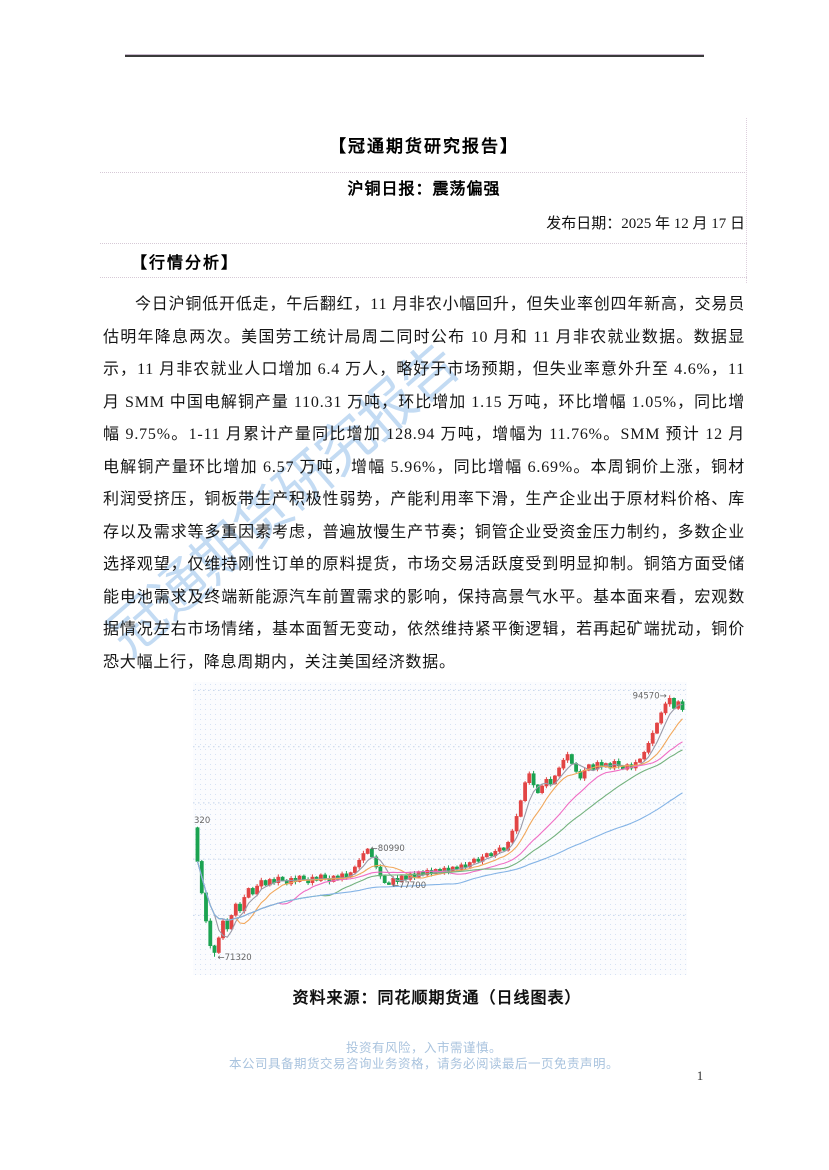  I want to click on report-subtitle: 沪铜日报：震荡偏强, so click(424, 189).